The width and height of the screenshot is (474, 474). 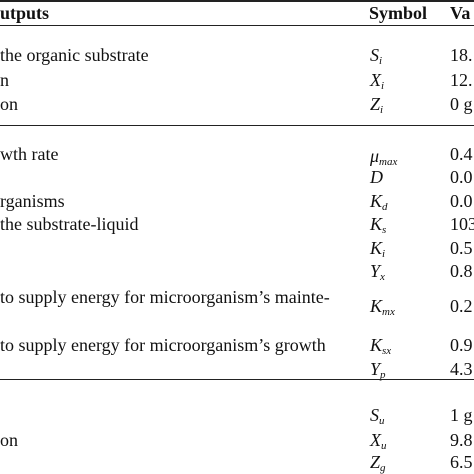 I want to click on row-value: 0.9, so click(x=461, y=345).